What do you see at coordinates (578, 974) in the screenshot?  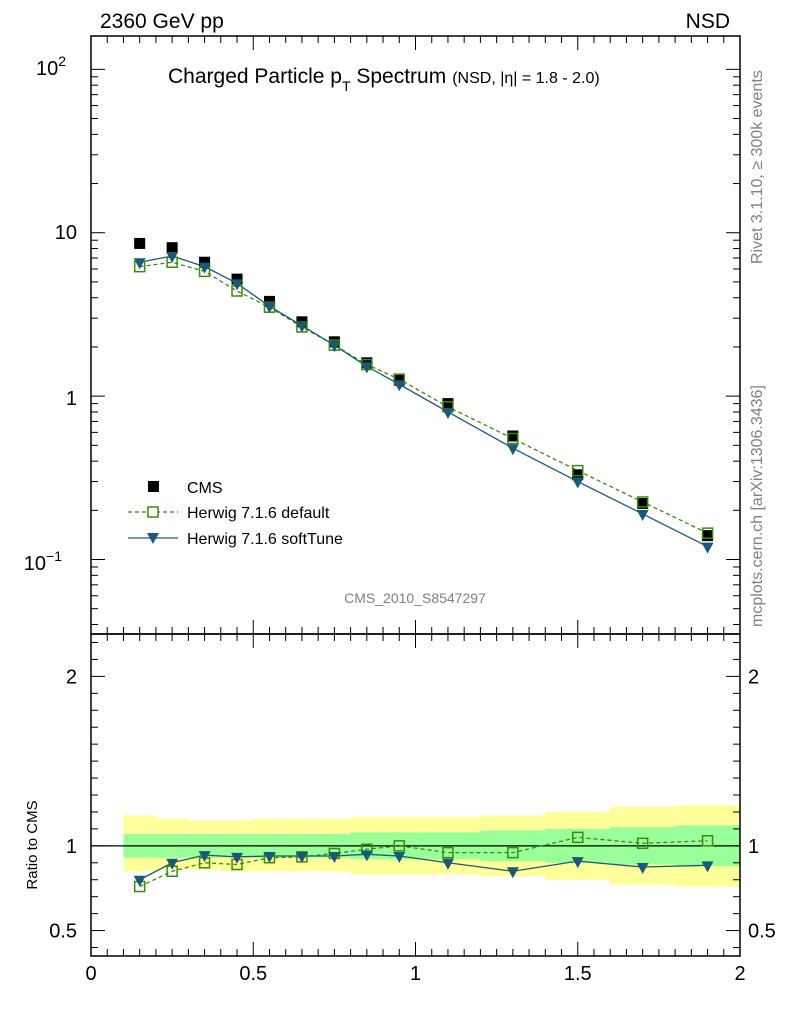 I see `xtick-label-1.5: 1.5` at bounding box center [578, 974].